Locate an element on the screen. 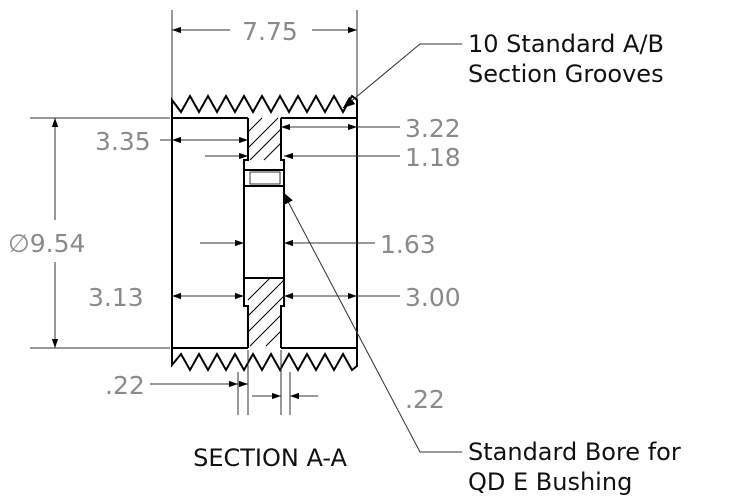 Image resolution: width=751 pixels, height=499 pixels. dim-diameter: ∅9.54 is located at coordinates (46, 243).